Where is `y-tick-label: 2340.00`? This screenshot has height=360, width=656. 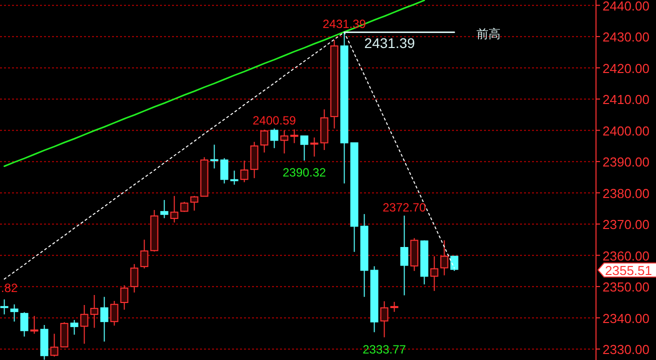
y-tick-label: 2340.00 is located at coordinates (626, 318).